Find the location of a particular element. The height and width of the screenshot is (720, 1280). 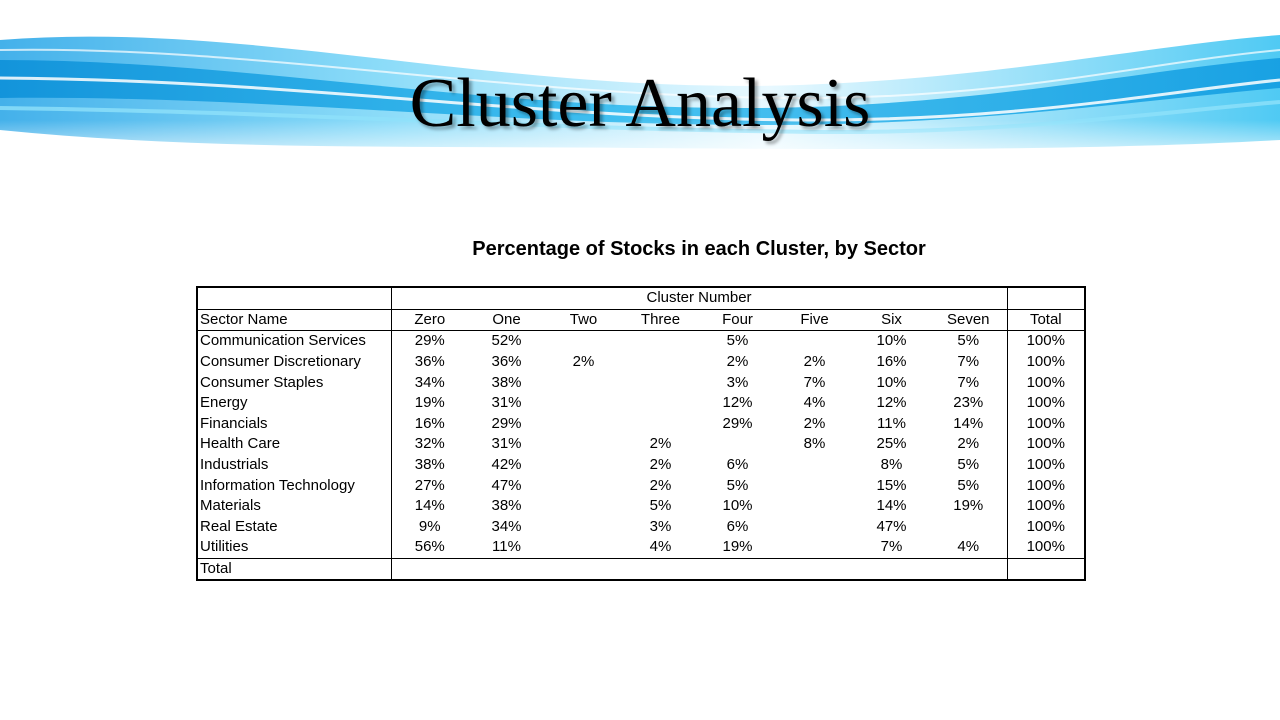

cluster-value-cell: 25% is located at coordinates (891, 444).